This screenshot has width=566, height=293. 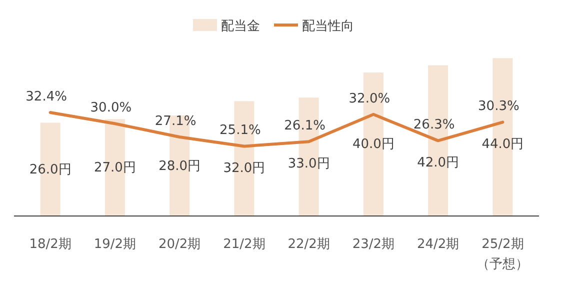 I want to click on data-label: 30.3%, so click(x=499, y=106).